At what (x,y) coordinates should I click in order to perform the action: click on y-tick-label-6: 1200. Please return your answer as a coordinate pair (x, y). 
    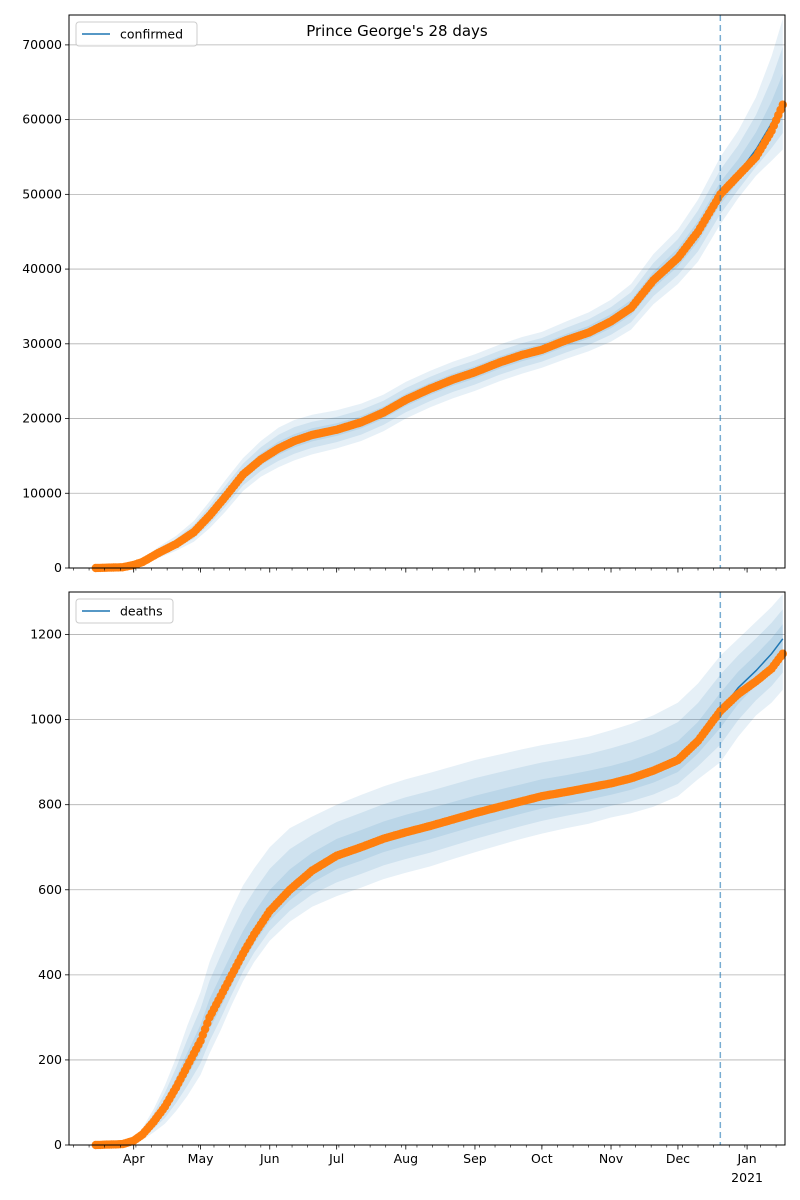
    Looking at the image, I should click on (46, 634).